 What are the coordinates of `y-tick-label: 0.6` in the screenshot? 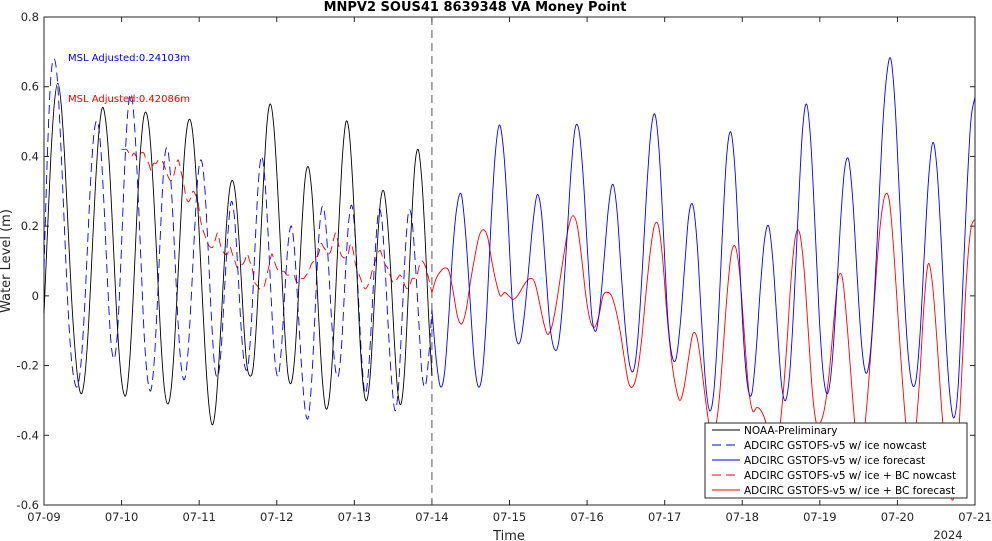 It's located at (30, 87).